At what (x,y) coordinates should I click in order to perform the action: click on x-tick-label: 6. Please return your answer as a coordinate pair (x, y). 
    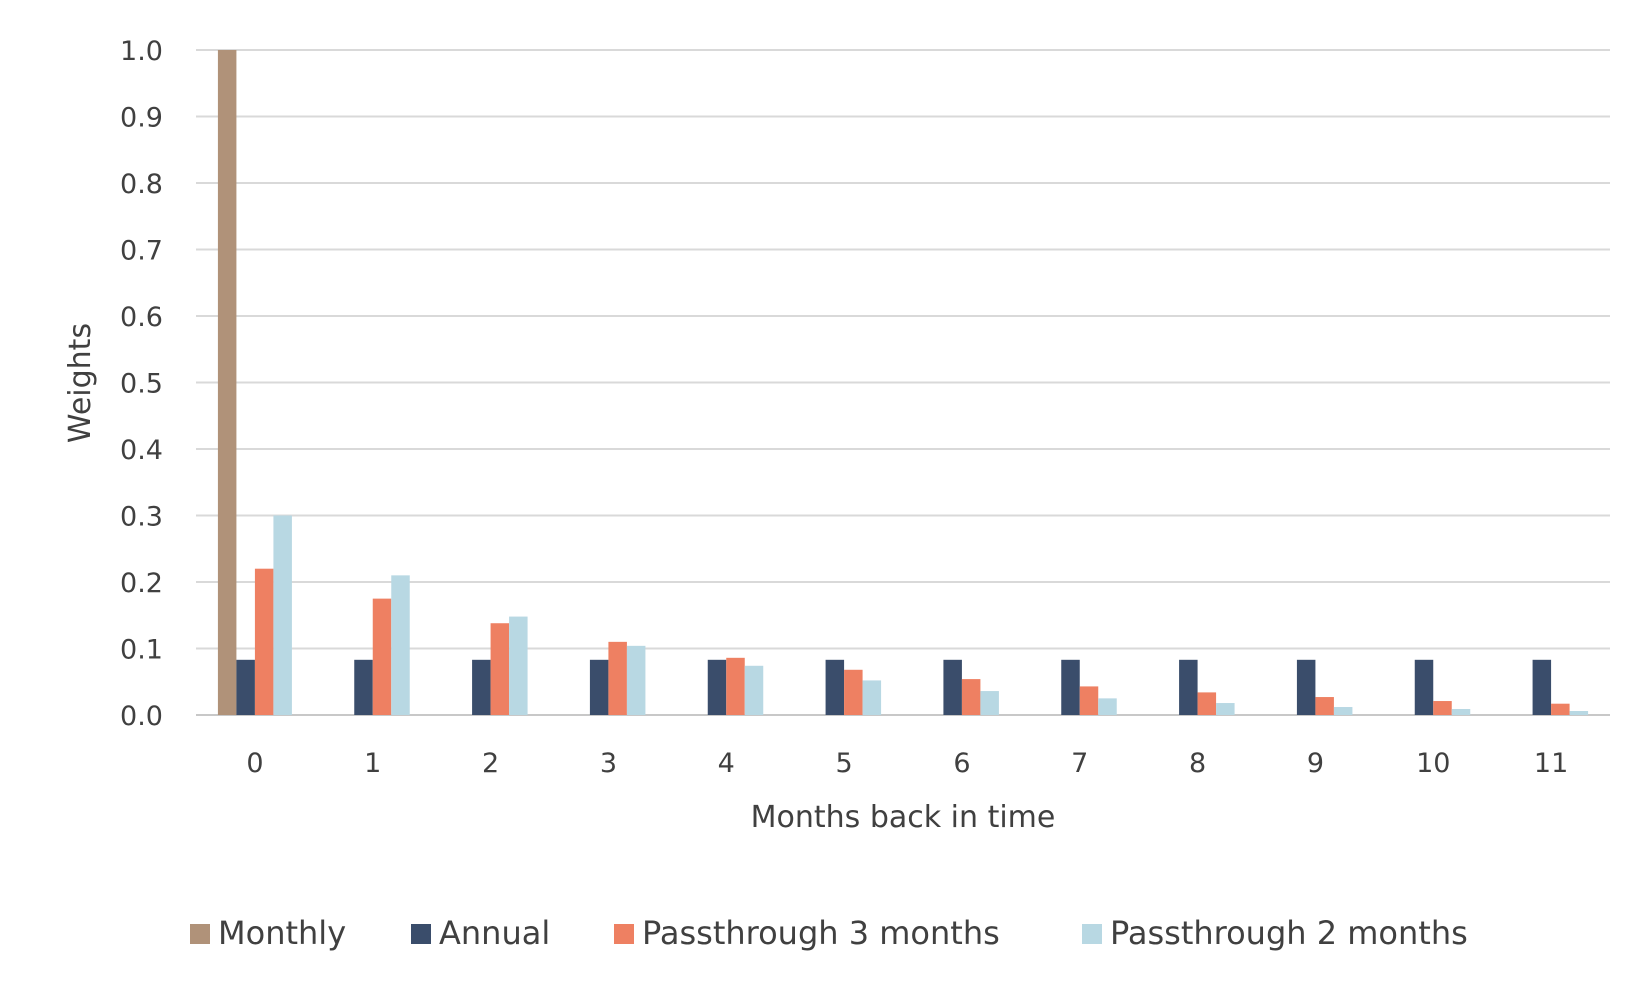
    Looking at the image, I should click on (961, 763).